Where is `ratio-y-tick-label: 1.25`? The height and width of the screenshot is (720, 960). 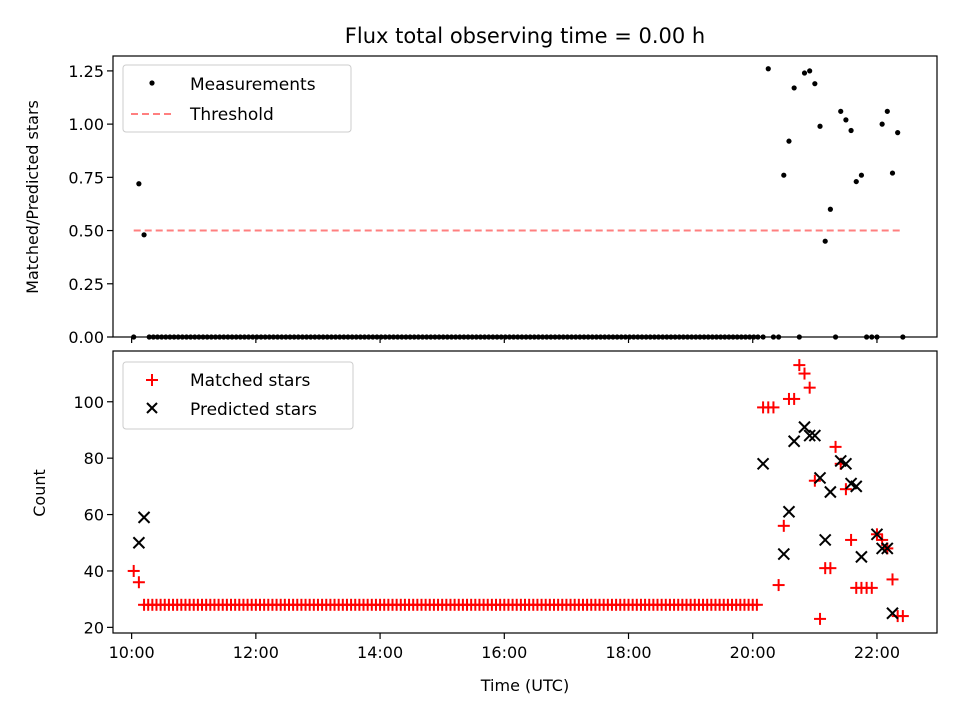
ratio-y-tick-label: 1.25 is located at coordinates (86, 71).